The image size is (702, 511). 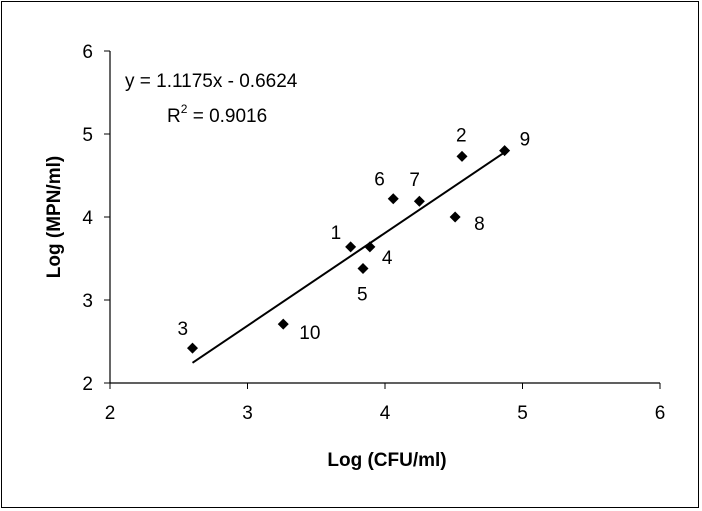 I want to click on data-point-label: 1, so click(x=336, y=233).